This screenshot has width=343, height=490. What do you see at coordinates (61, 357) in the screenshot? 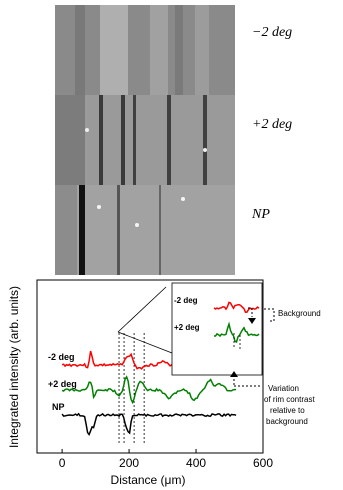
I see `series-label-minus-2-deg: -2 deg` at bounding box center [61, 357].